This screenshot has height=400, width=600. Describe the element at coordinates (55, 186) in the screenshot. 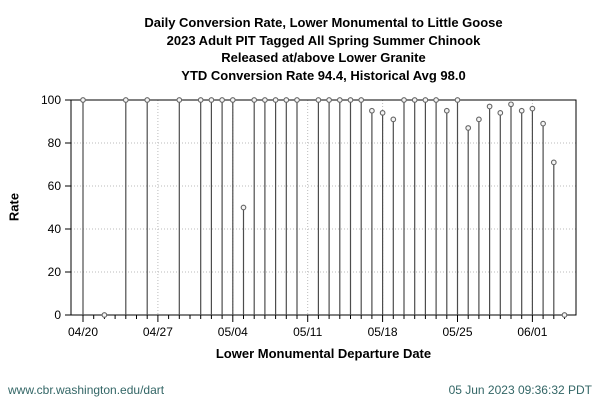

I see `y-tick-label: 60` at that location.